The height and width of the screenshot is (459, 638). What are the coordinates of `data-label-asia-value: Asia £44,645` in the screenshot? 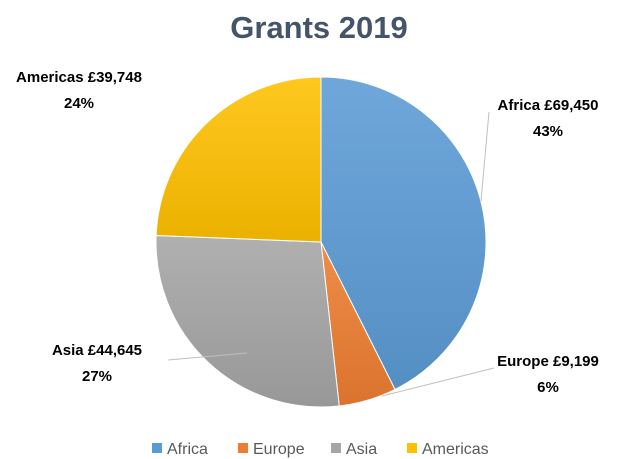 It's located at (97, 350).